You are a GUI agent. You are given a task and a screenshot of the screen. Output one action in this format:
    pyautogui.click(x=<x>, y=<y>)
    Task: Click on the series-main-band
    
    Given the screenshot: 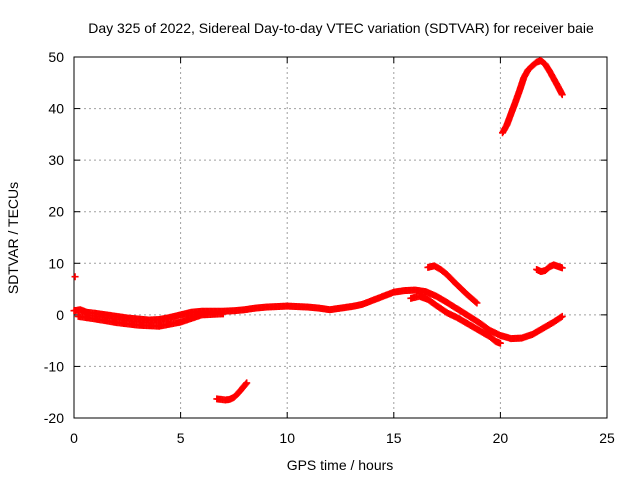 What is the action you would take?
    pyautogui.click(x=318, y=314)
    